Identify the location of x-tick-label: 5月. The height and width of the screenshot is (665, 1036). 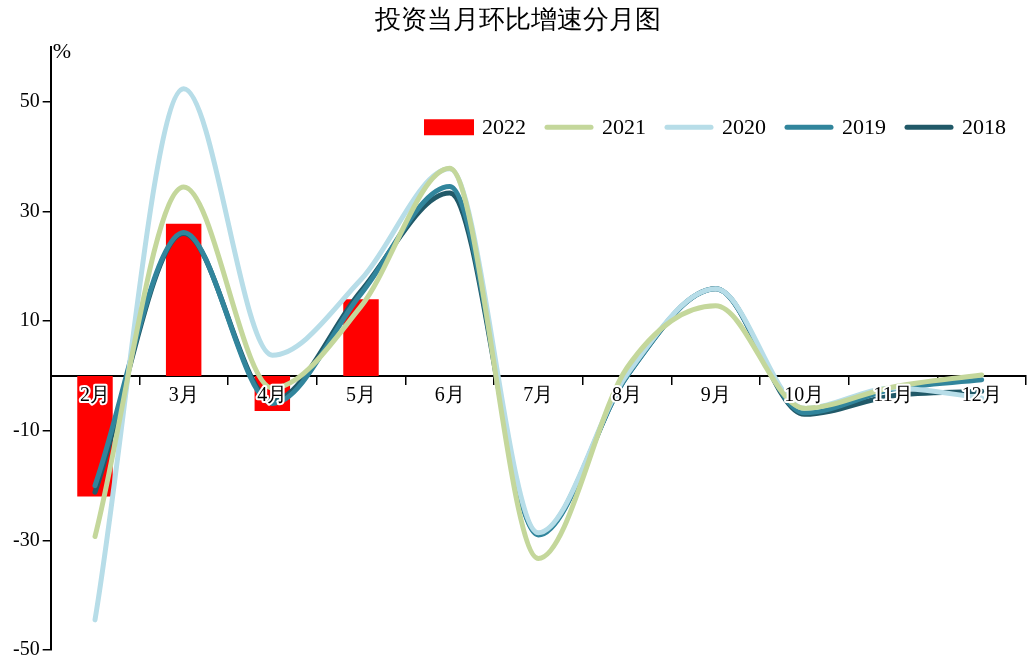
(361, 394).